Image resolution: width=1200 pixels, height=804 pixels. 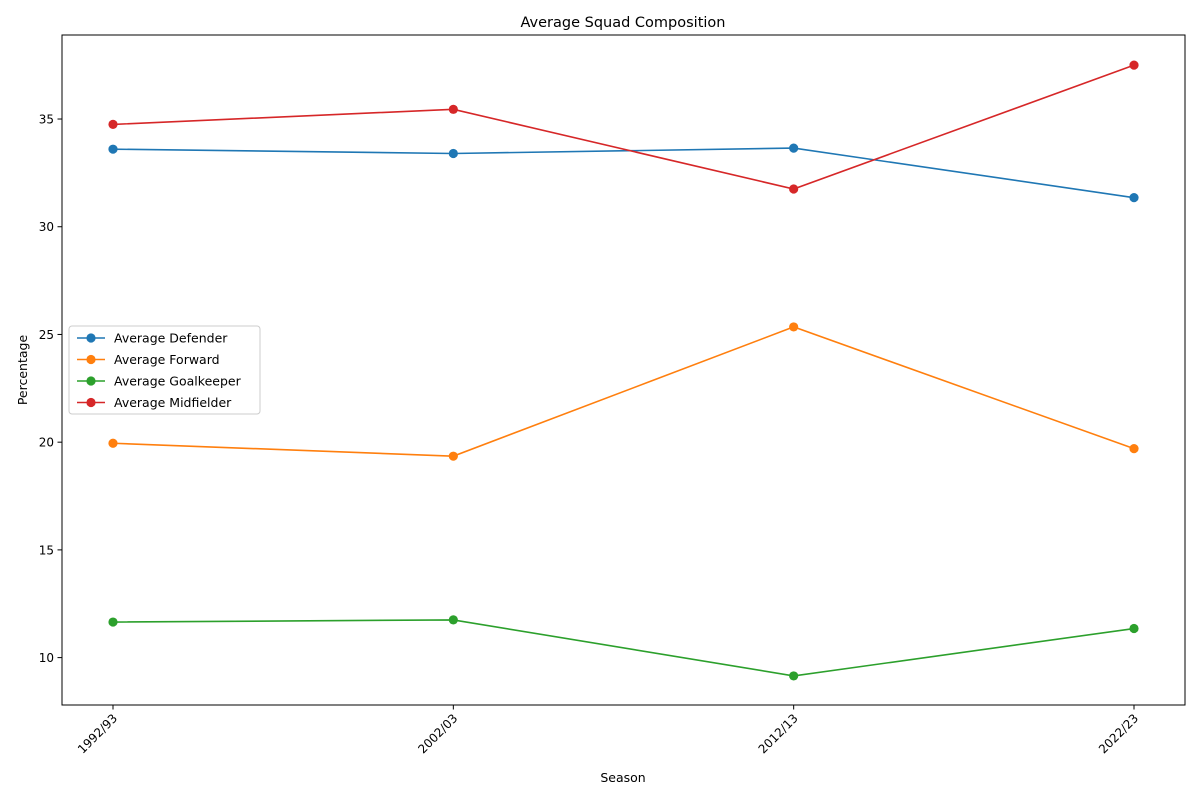 What do you see at coordinates (622, 777) in the screenshot?
I see `x-axis-label: Season` at bounding box center [622, 777].